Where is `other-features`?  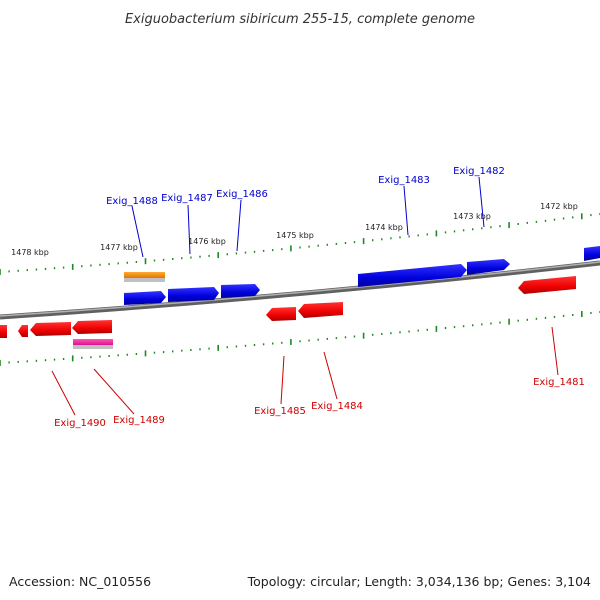
other-features is located at coordinates (119, 310).